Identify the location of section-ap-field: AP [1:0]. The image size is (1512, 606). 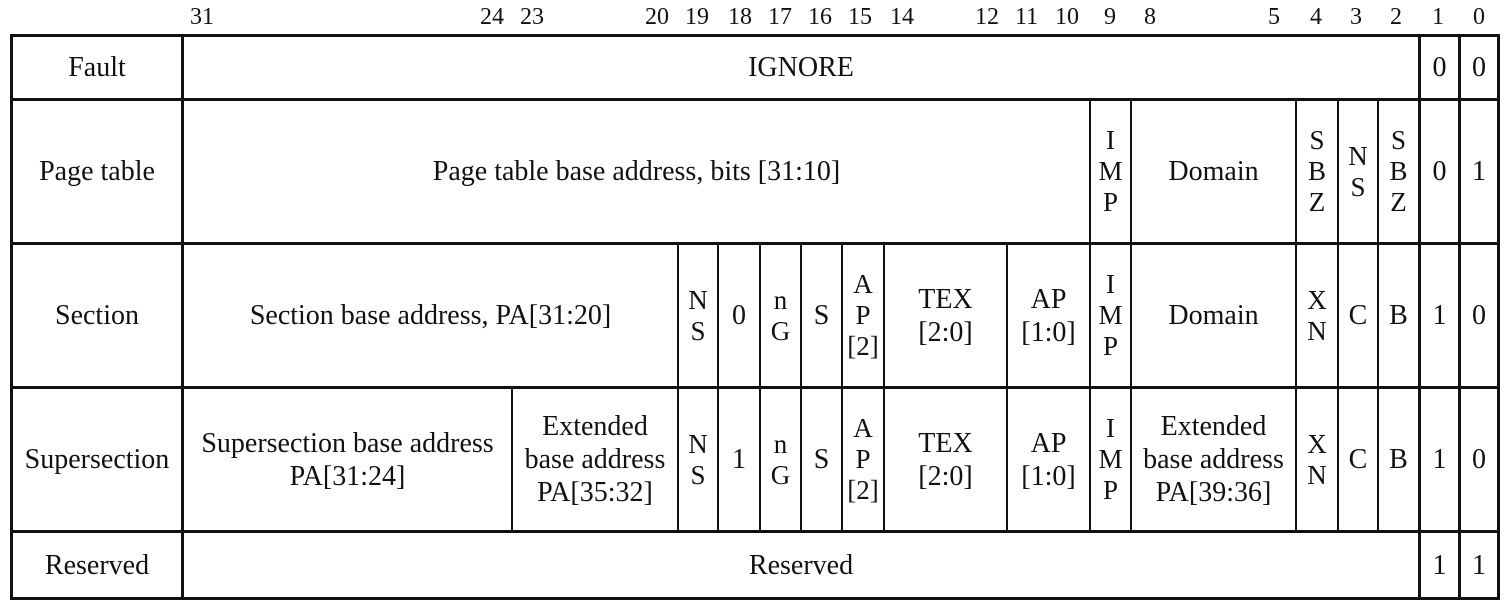
(1048, 315).